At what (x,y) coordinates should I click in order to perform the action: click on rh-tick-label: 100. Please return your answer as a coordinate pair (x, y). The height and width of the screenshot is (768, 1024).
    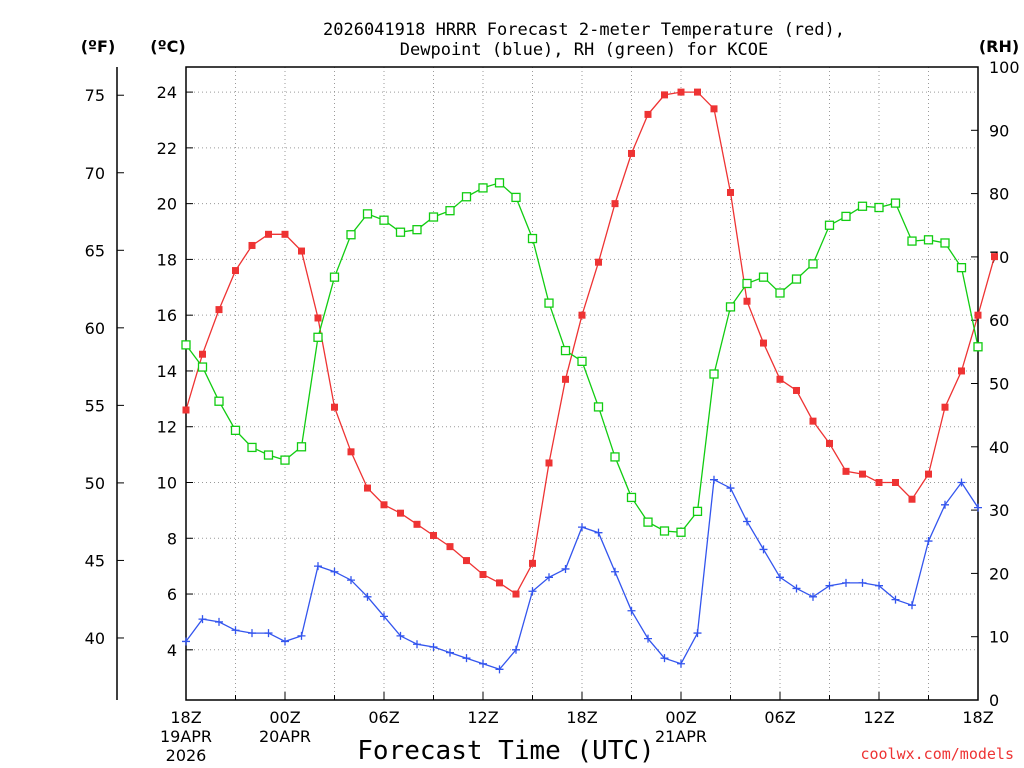
    Looking at the image, I should click on (1004, 67).